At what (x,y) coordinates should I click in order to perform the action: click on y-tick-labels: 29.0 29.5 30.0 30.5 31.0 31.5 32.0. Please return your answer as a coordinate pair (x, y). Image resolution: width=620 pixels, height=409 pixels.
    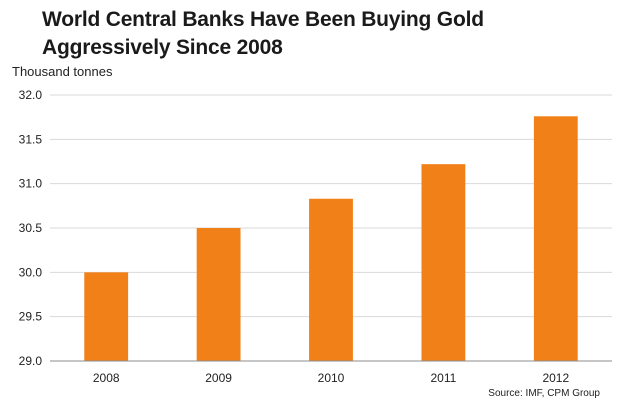
    Looking at the image, I should click on (31, 228).